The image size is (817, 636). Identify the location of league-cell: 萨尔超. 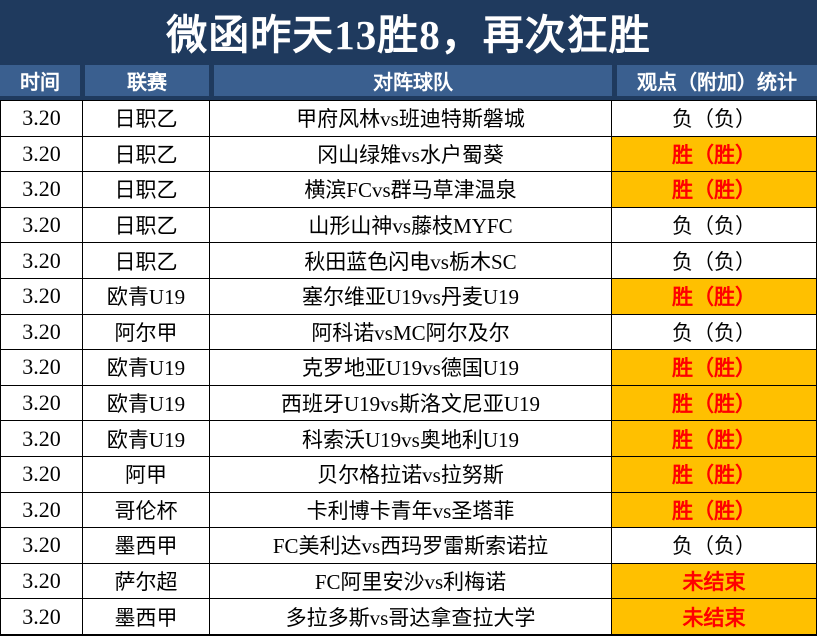
(146, 581).